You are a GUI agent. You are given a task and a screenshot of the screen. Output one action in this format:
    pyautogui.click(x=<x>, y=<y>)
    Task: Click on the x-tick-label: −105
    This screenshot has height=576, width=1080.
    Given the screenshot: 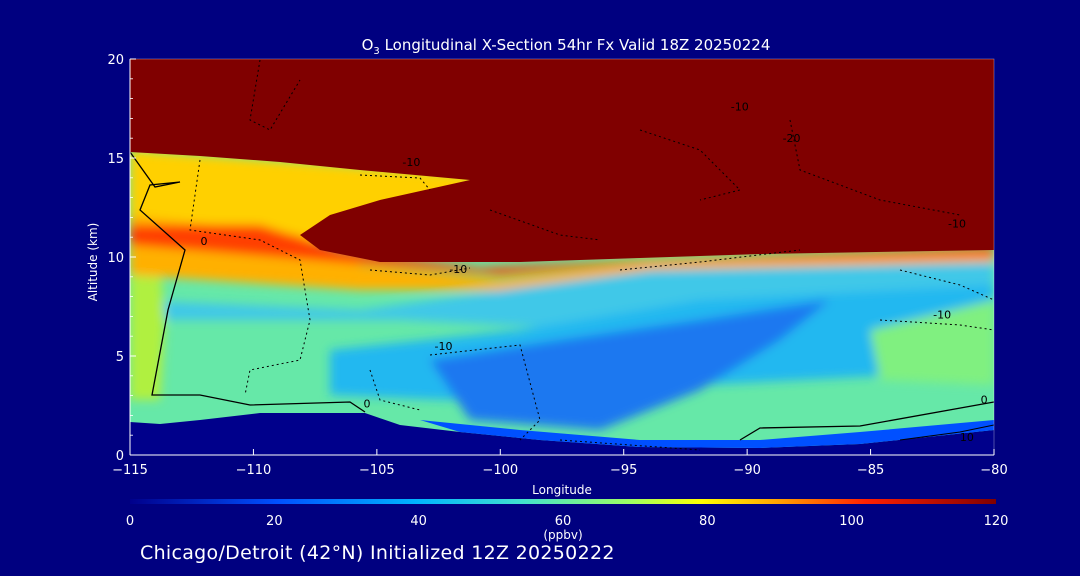 What is the action you would take?
    pyautogui.click(x=377, y=470)
    